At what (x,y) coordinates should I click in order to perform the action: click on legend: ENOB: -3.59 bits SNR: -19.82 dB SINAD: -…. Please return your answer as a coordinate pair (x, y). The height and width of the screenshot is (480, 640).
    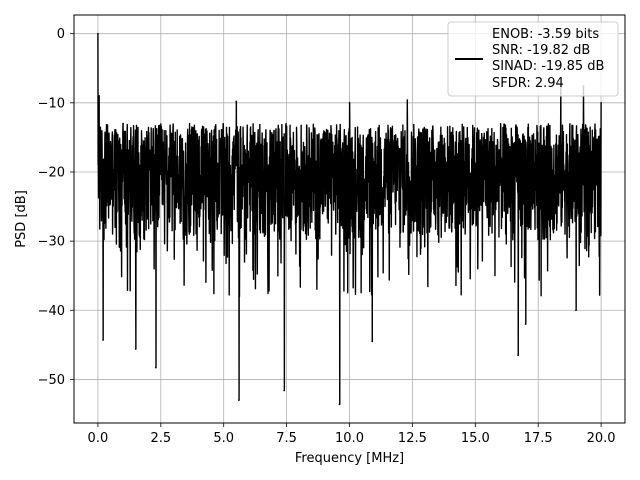
    Looking at the image, I should click on (533, 59).